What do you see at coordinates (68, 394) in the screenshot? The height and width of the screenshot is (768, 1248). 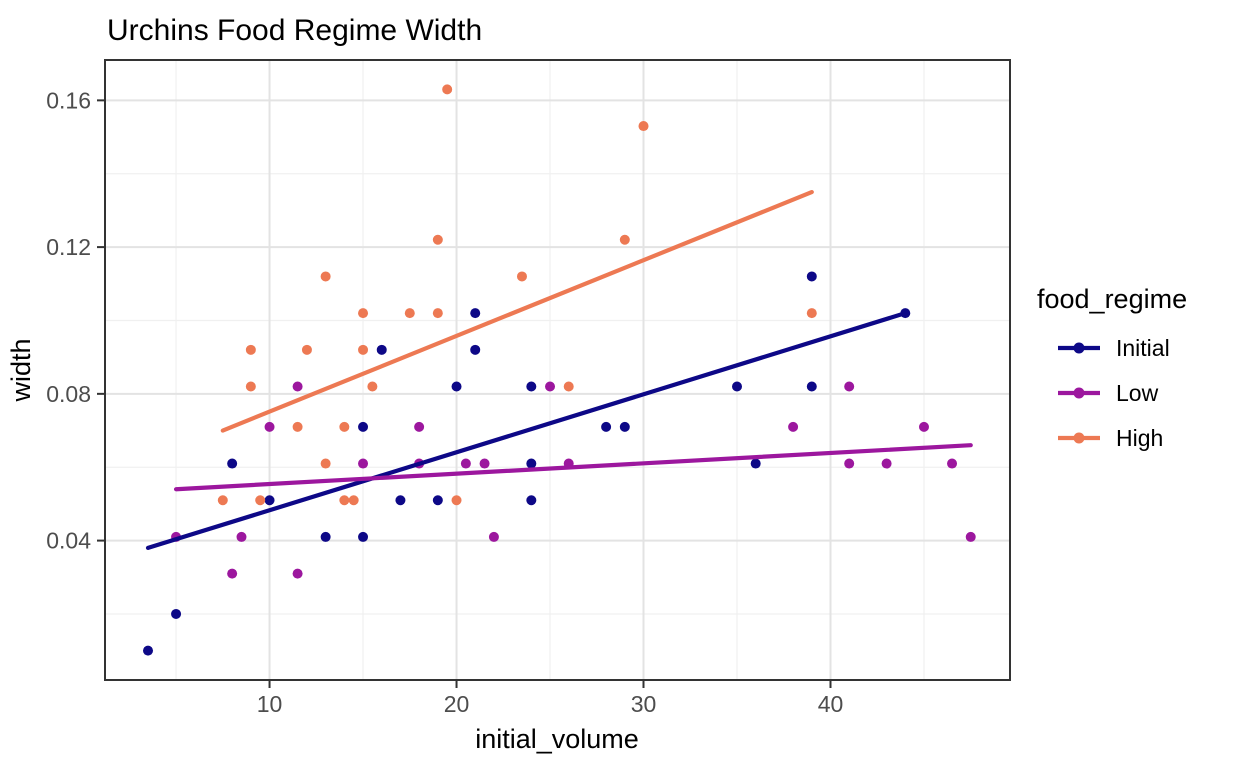 I see `y-tick-label: 0.08` at bounding box center [68, 394].